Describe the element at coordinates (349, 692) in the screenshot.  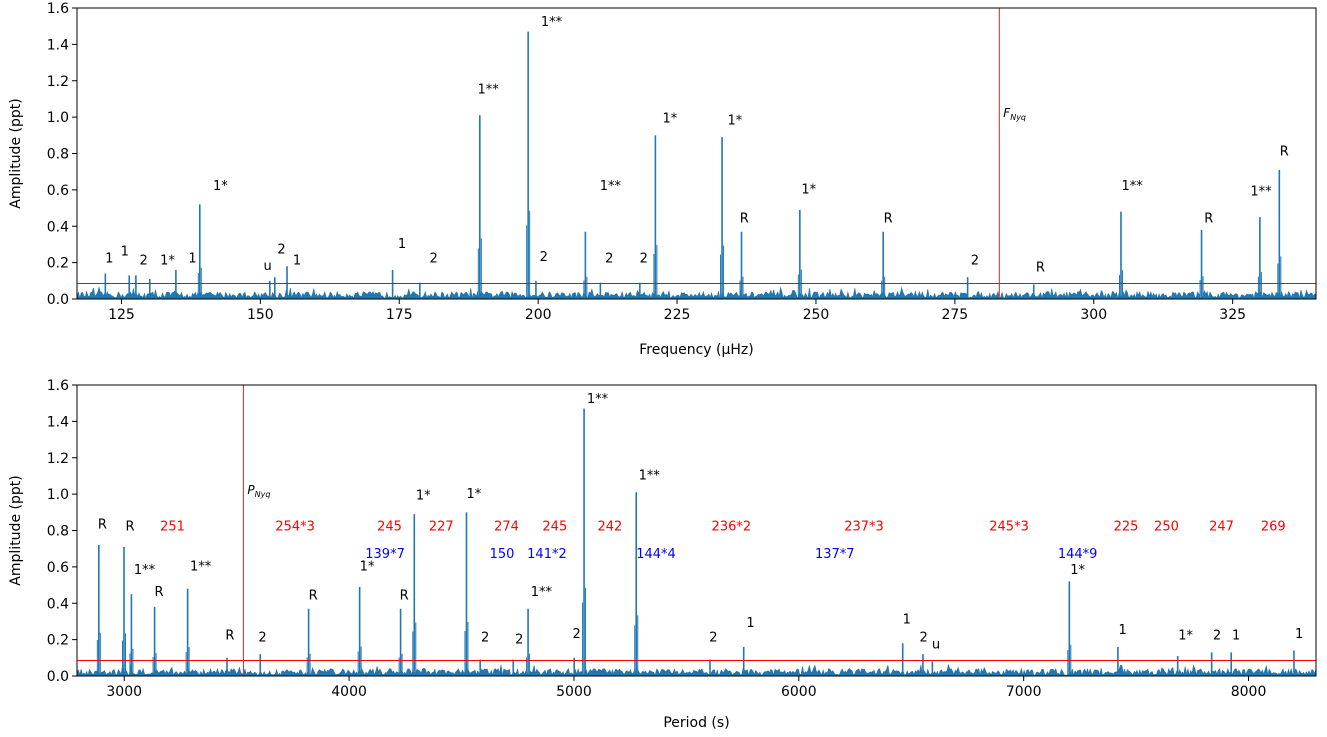
I see `x-tick-label: 4000` at that location.